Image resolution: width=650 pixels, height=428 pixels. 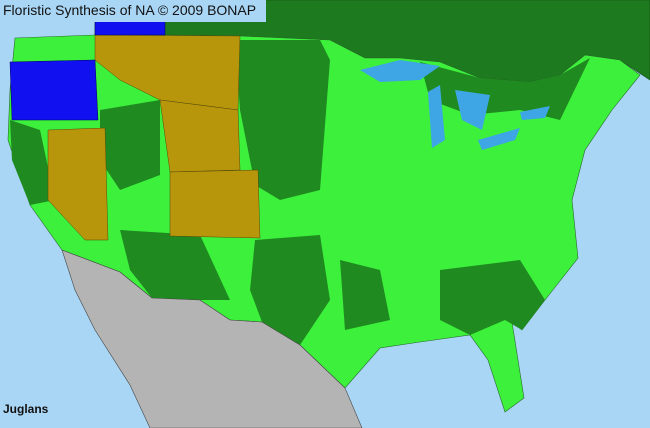 What do you see at coordinates (133, 11) in the screenshot?
I see `map-title: Floristic Synthesis of NA © 2009 BONAP` at bounding box center [133, 11].